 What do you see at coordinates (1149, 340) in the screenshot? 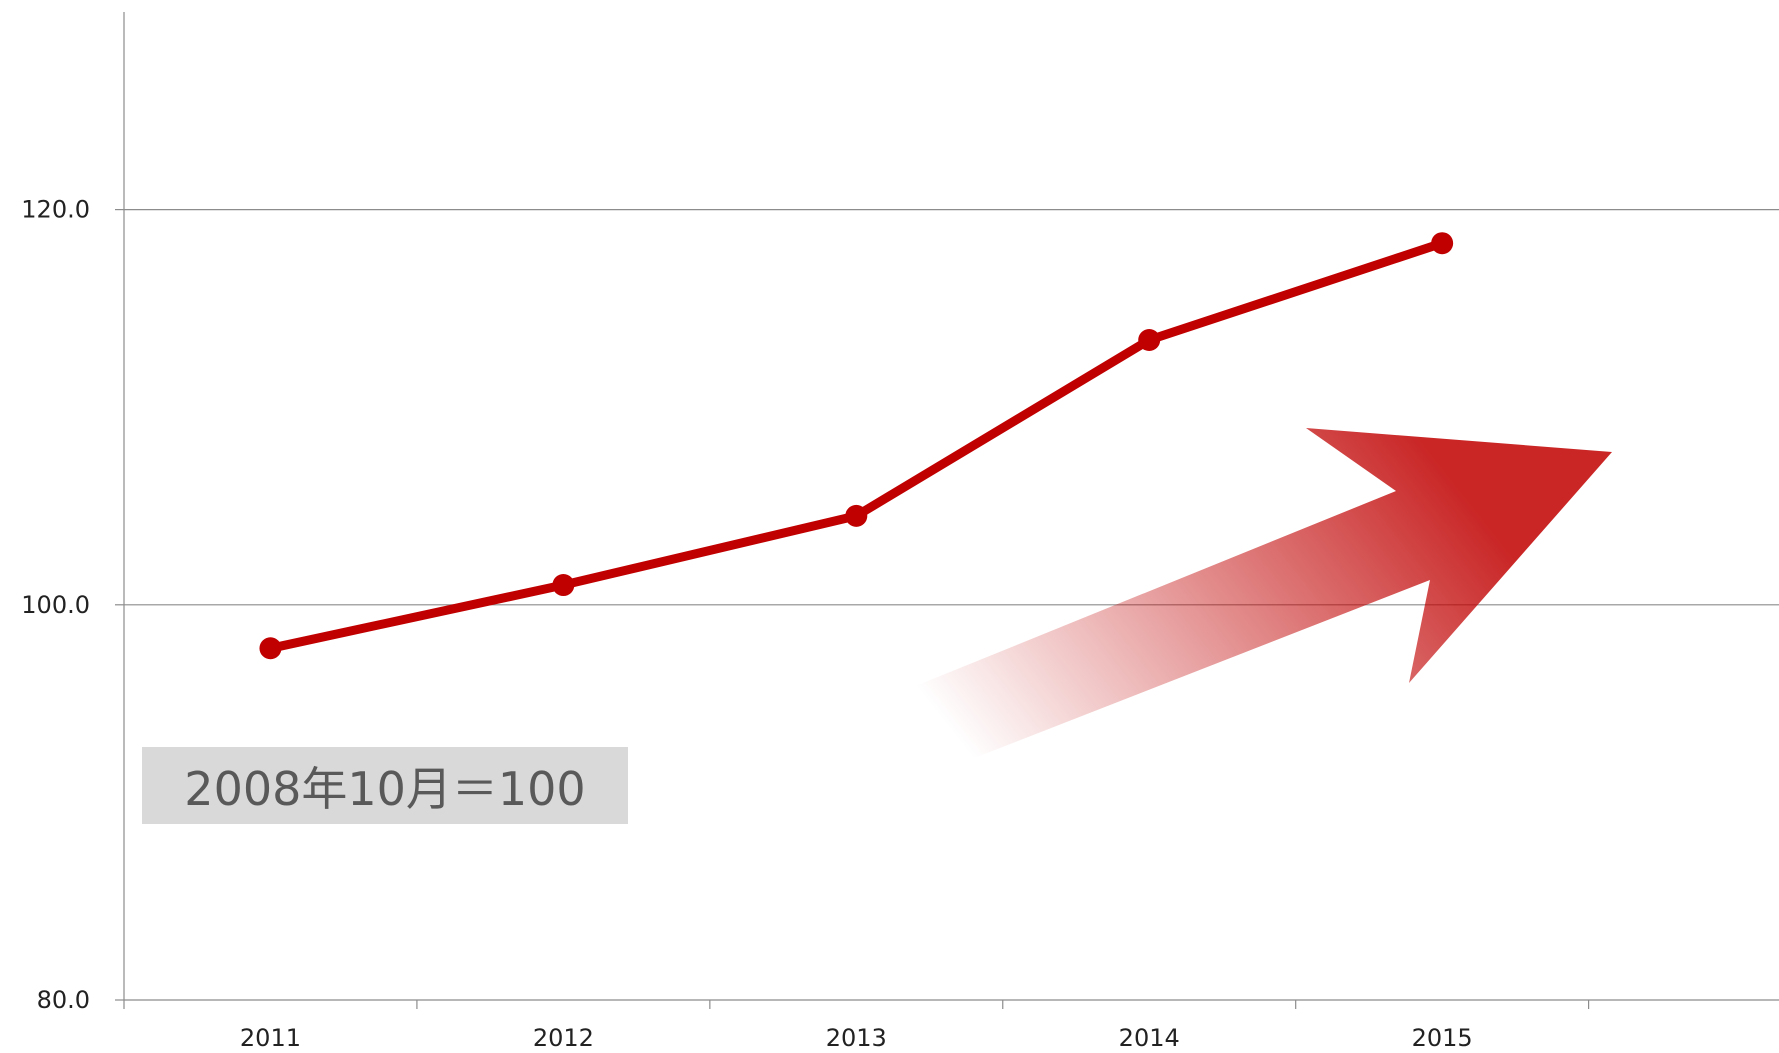
I see `data-point-2014` at bounding box center [1149, 340].